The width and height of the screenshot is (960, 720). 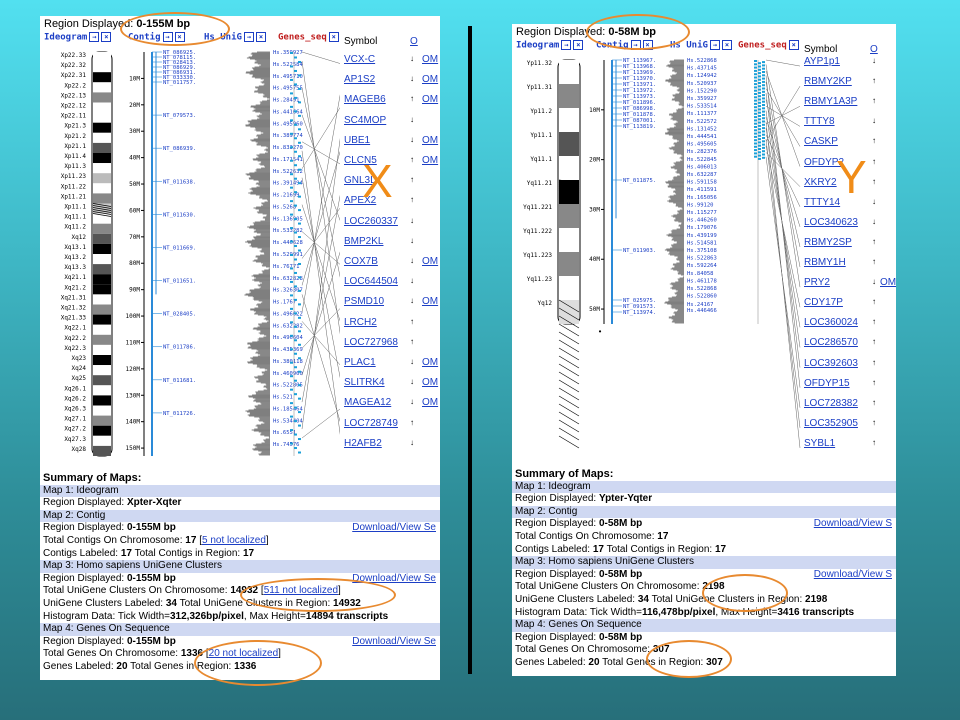 I want to click on gene-symbol-link: AP1S2, so click(x=360, y=80).